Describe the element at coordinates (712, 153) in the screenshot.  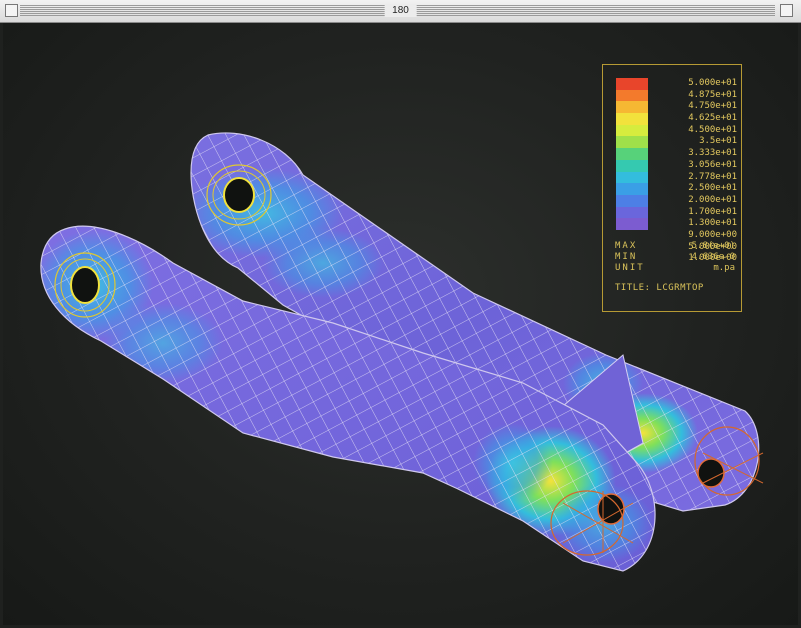
I see `legend-level-label: 3.333e+01` at that location.